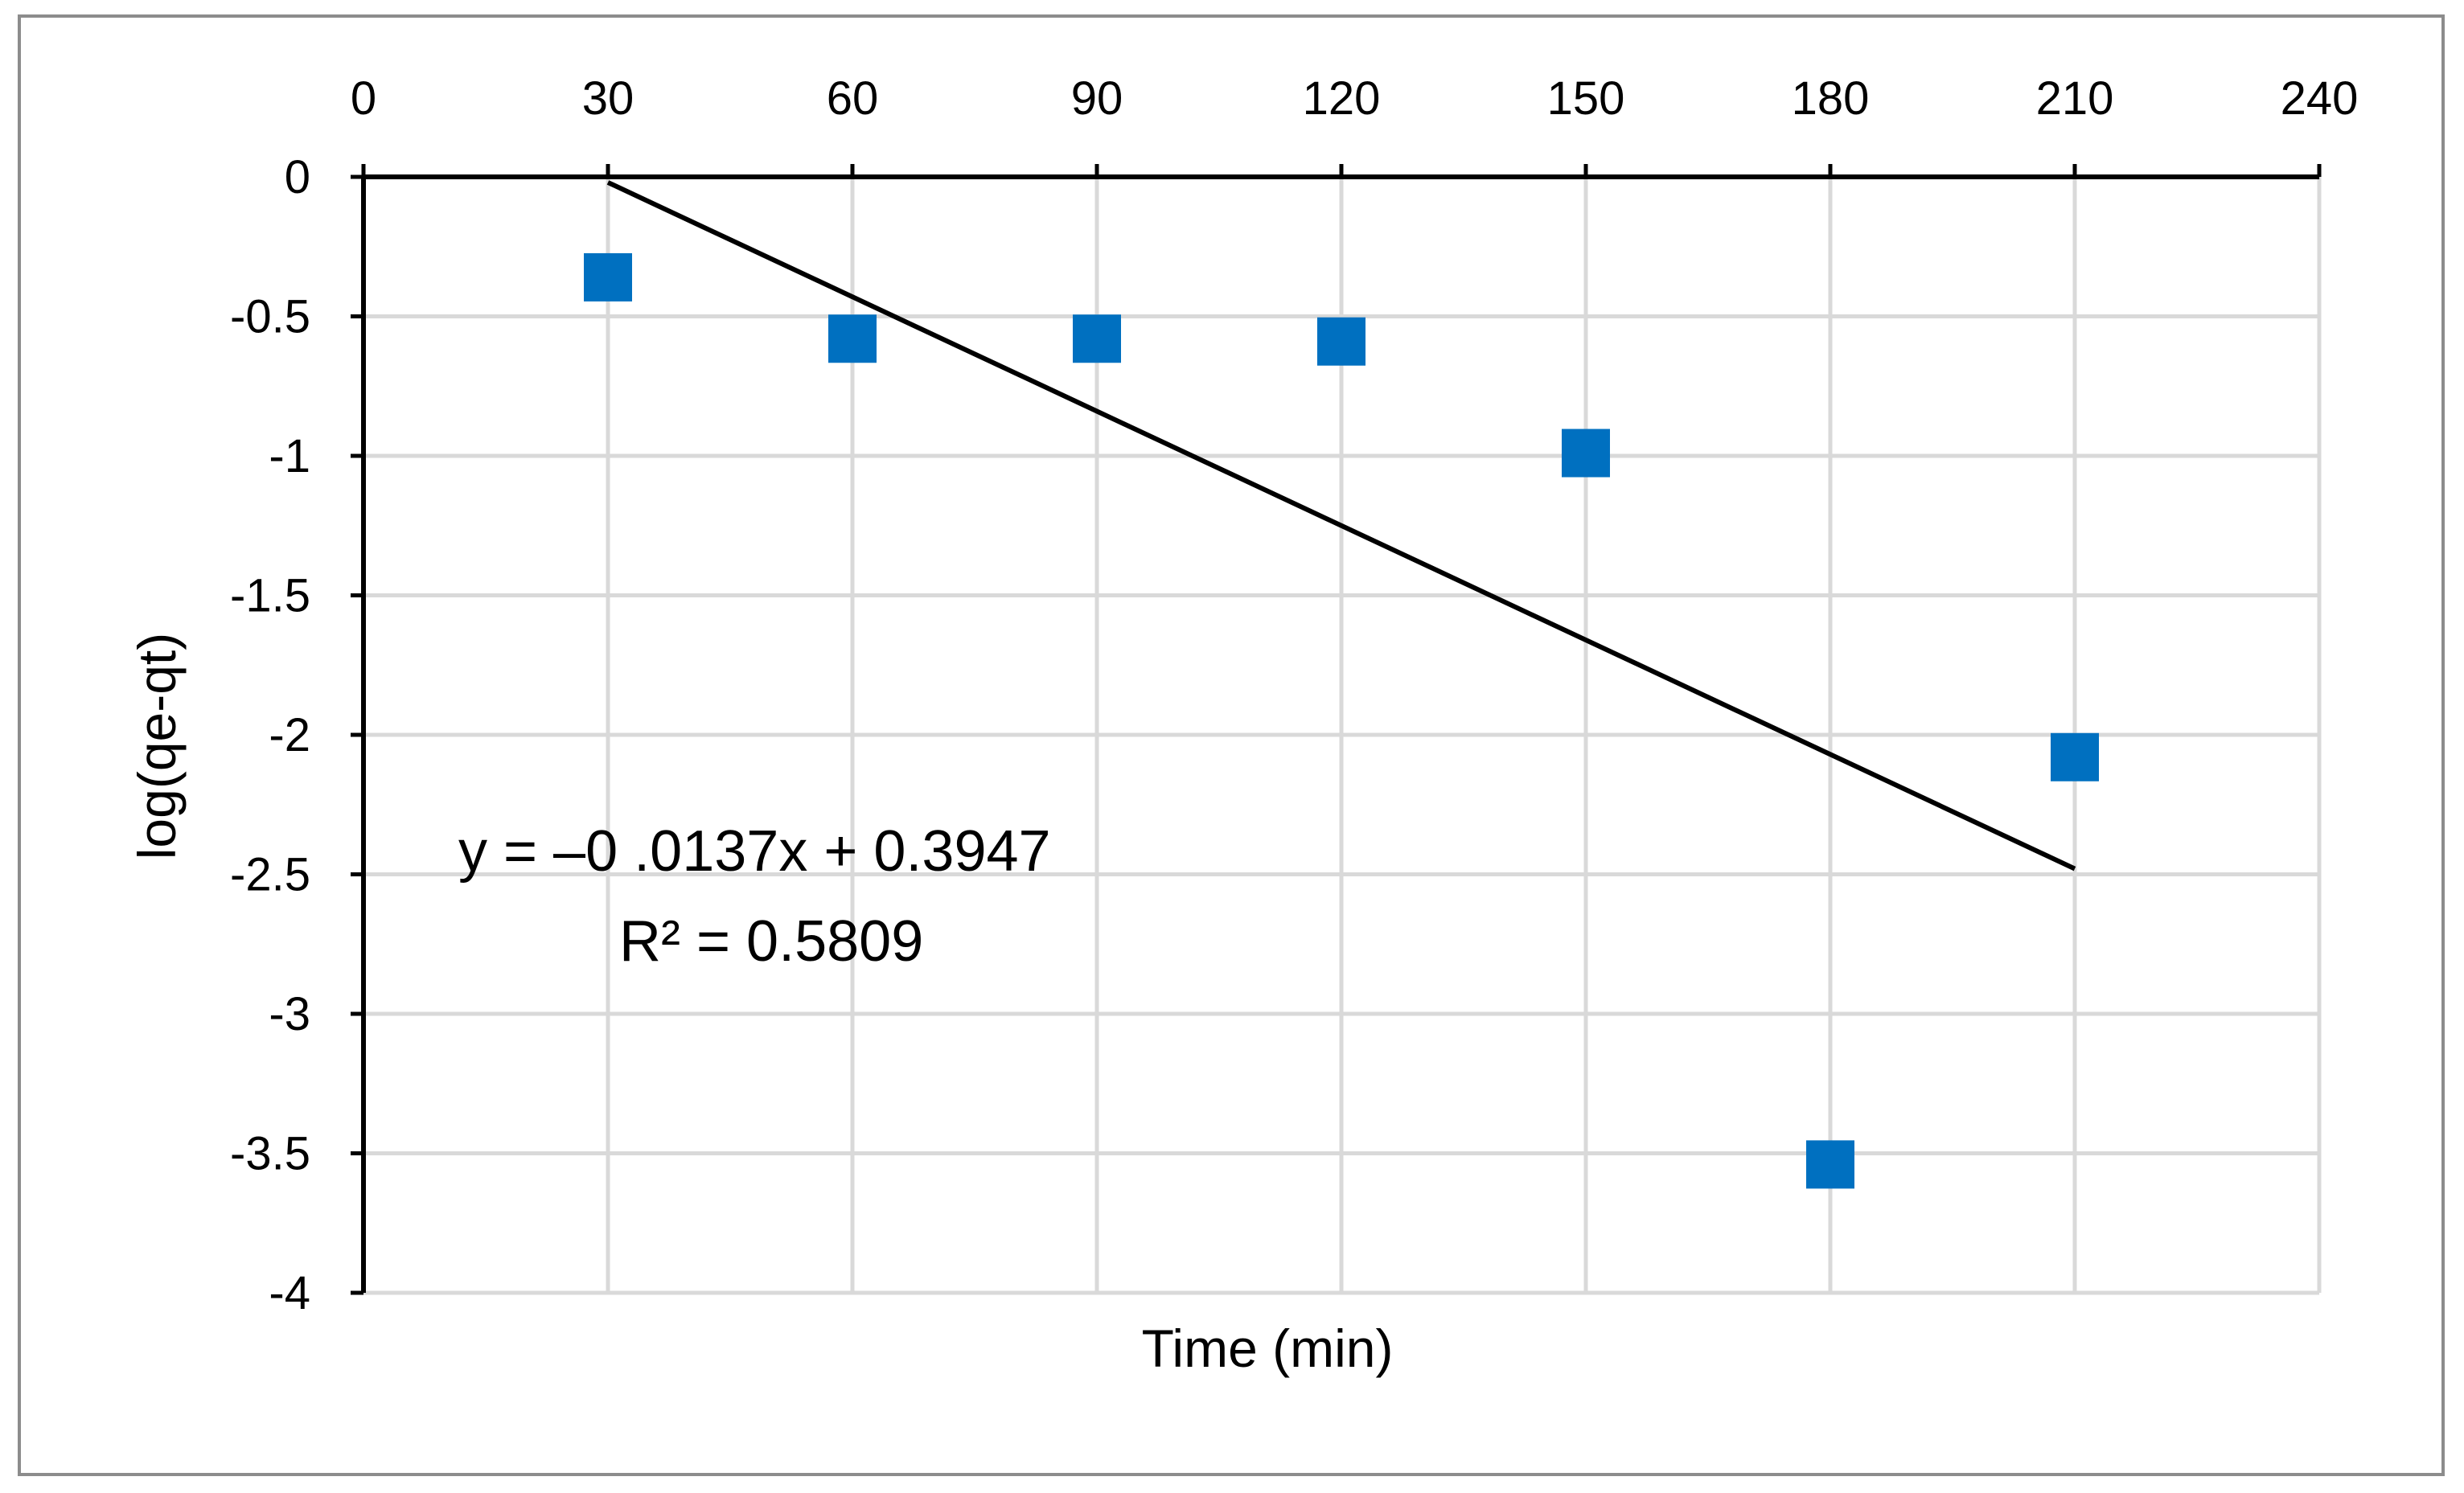 The width and height of the screenshot is (2464, 1493). Describe the element at coordinates (270, 1154) in the screenshot. I see `y-tick-label: -3.5` at that location.